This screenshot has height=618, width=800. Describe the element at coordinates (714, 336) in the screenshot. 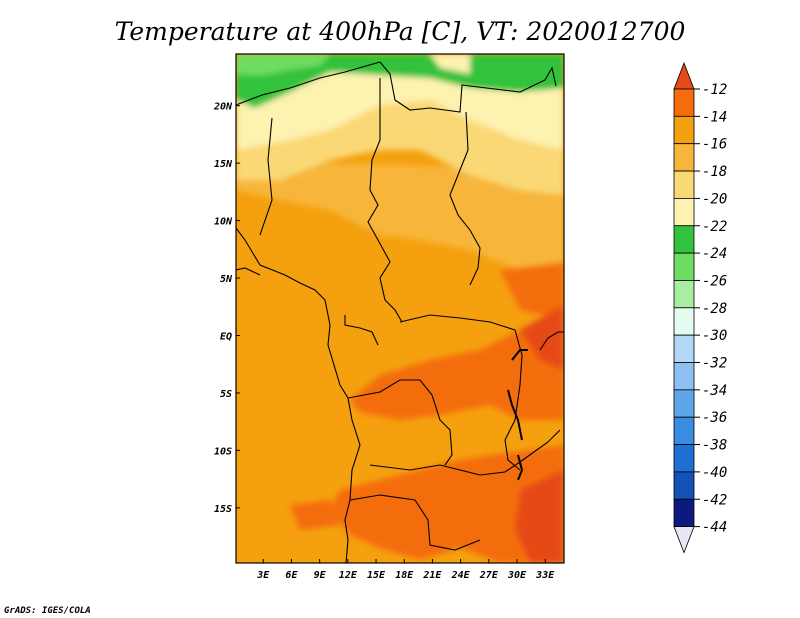

I see `colorbar-label: -30` at that location.